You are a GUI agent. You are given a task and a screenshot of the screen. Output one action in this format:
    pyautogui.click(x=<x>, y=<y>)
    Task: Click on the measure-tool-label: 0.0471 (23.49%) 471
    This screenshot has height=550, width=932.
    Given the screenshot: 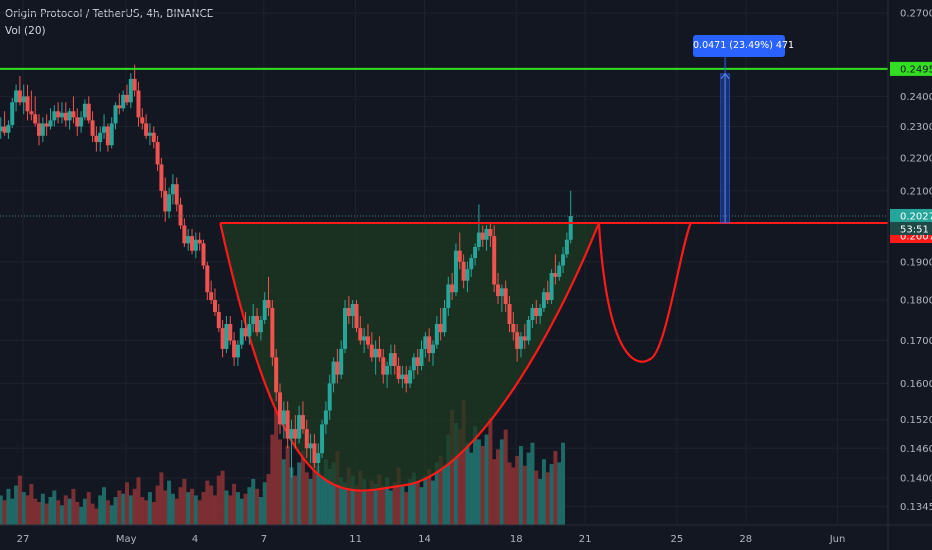 What is the action you would take?
    pyautogui.click(x=743, y=46)
    